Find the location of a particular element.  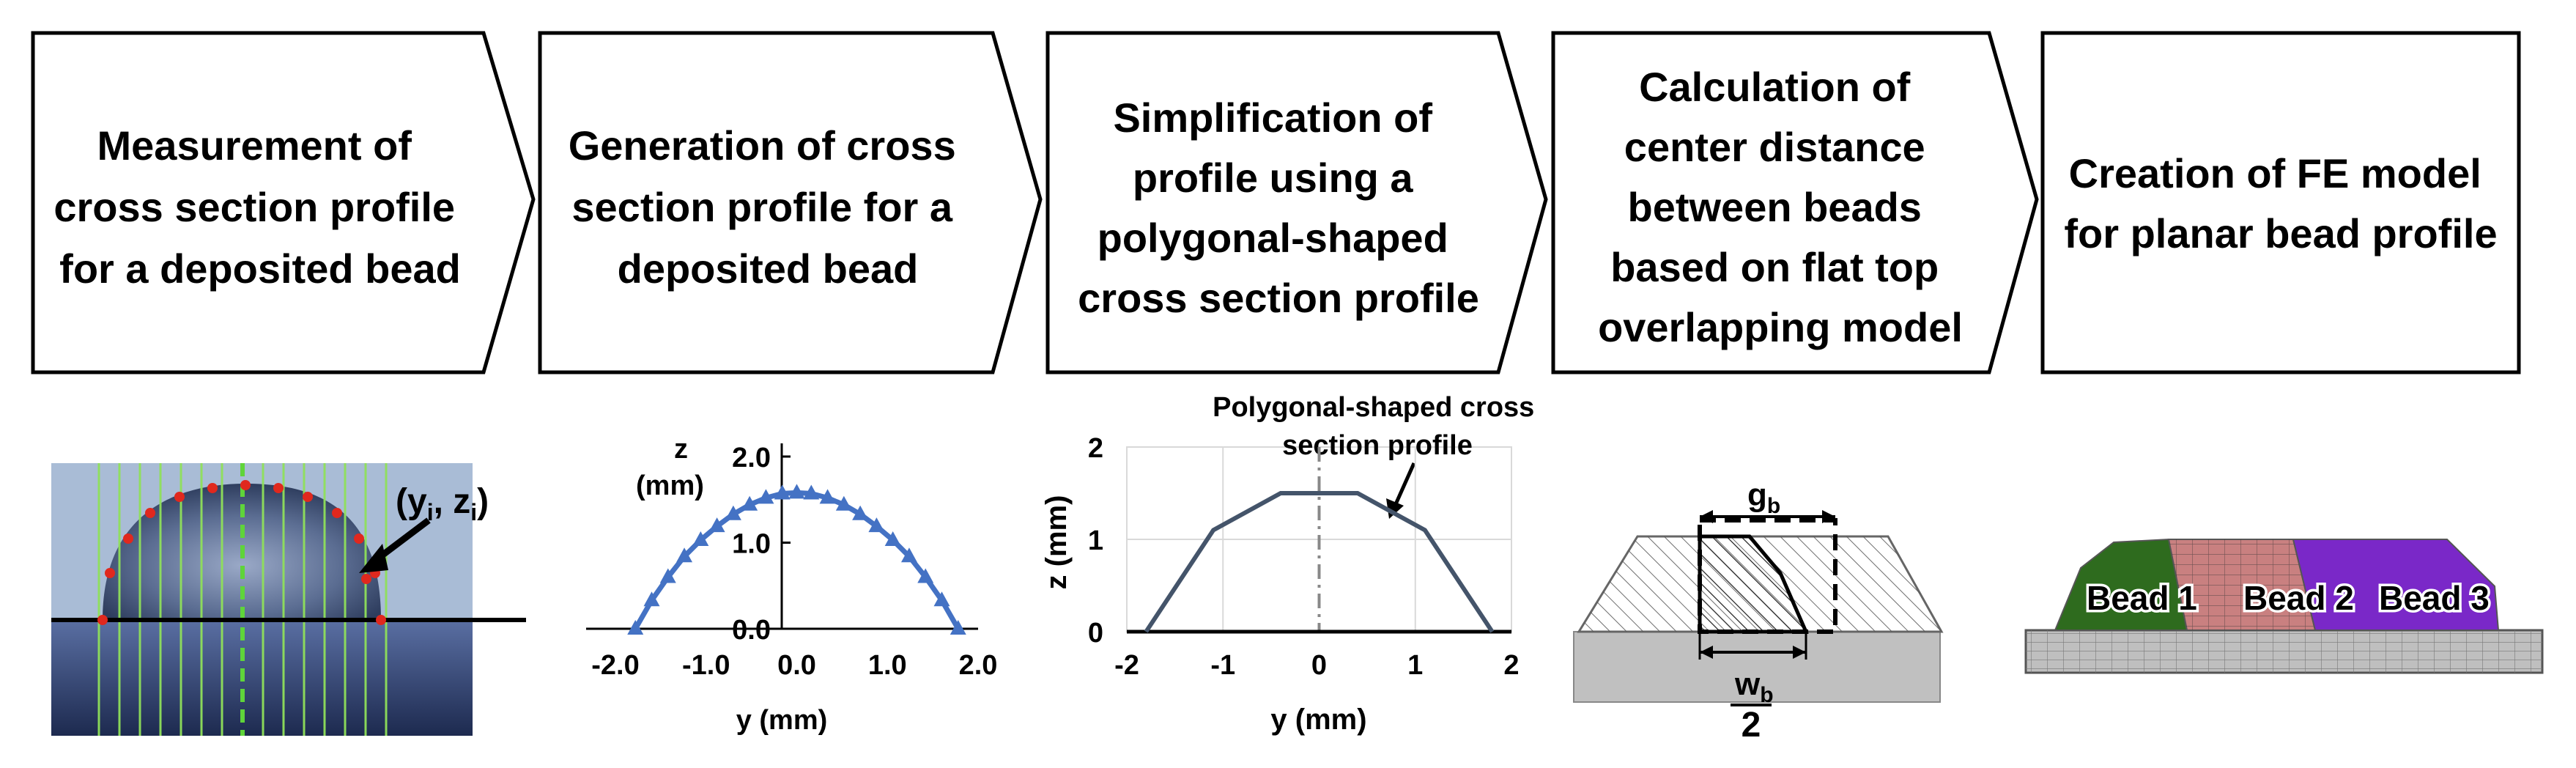

chart2-y-tick-label: 0 is located at coordinates (1095, 633).